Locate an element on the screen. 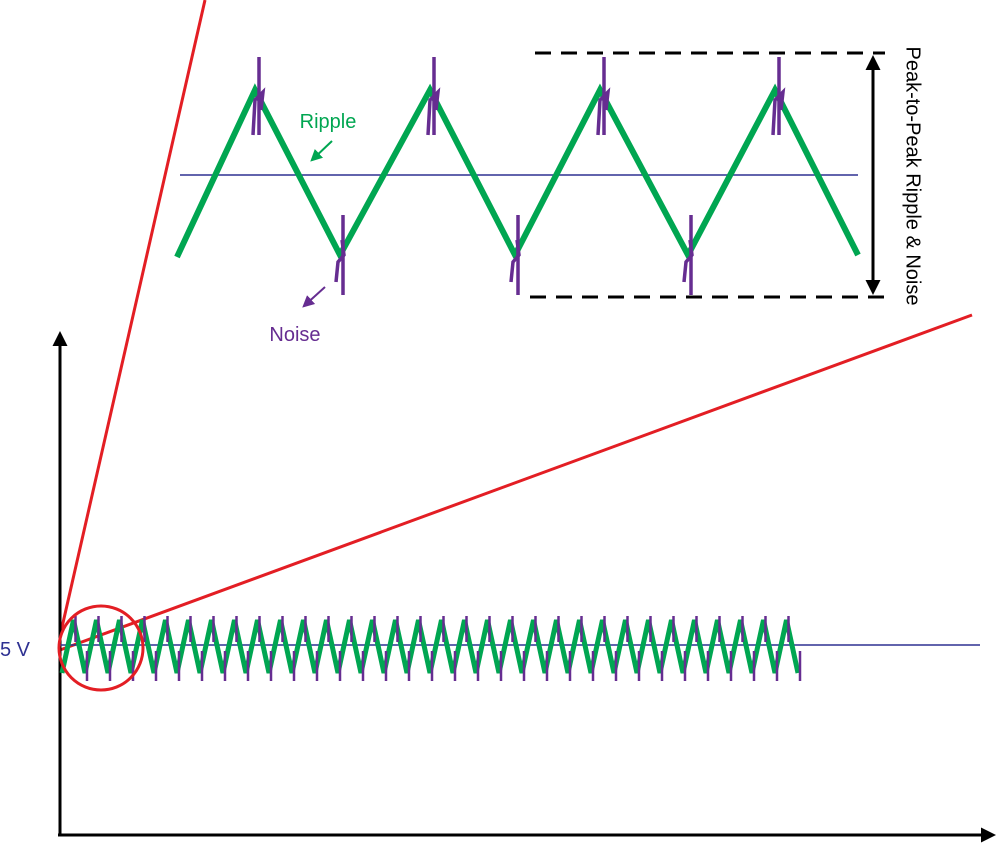 The width and height of the screenshot is (1000, 849). ripple-pointer is located at coordinates (321, 151).